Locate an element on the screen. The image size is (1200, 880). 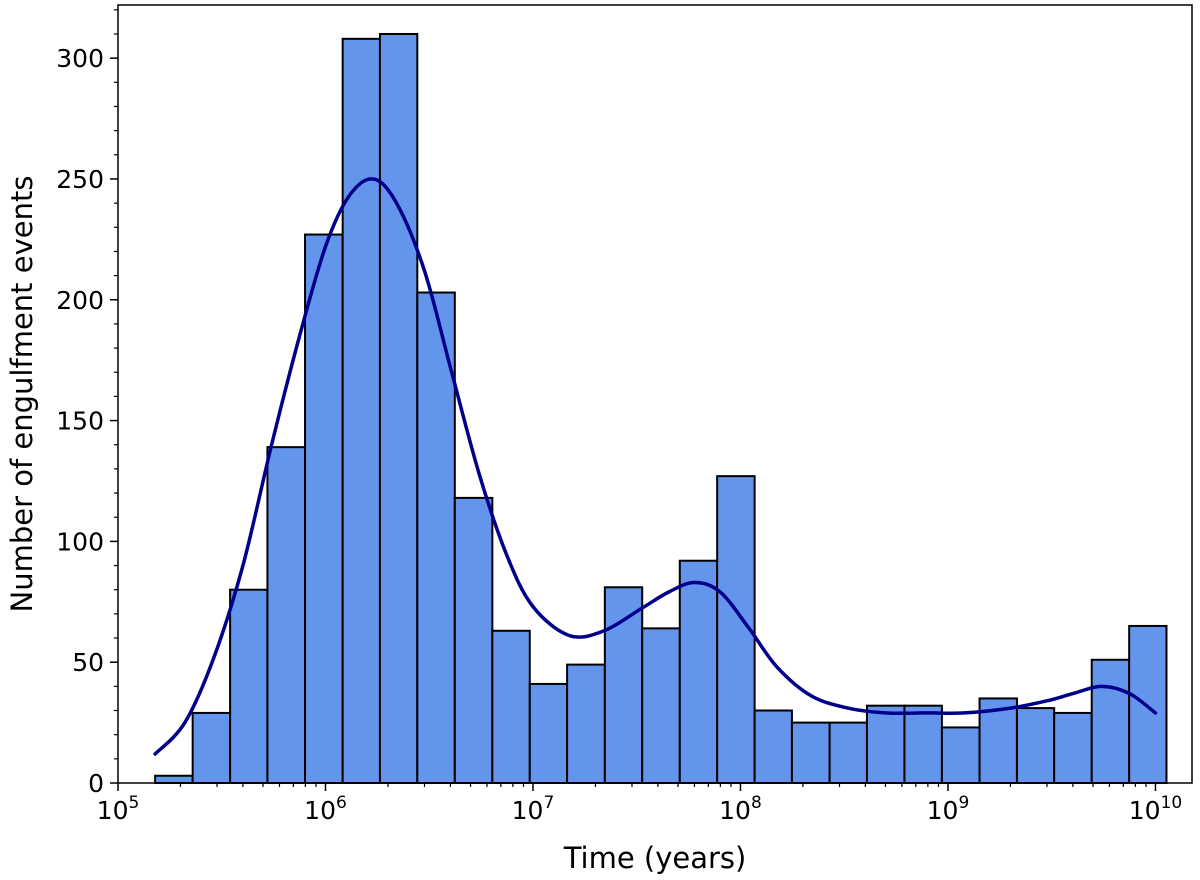
x-axis-ticks: 10⁵ 10⁶ 10⁷ 10⁸ 10⁹ 10¹⁰ is located at coordinates (639, 804).